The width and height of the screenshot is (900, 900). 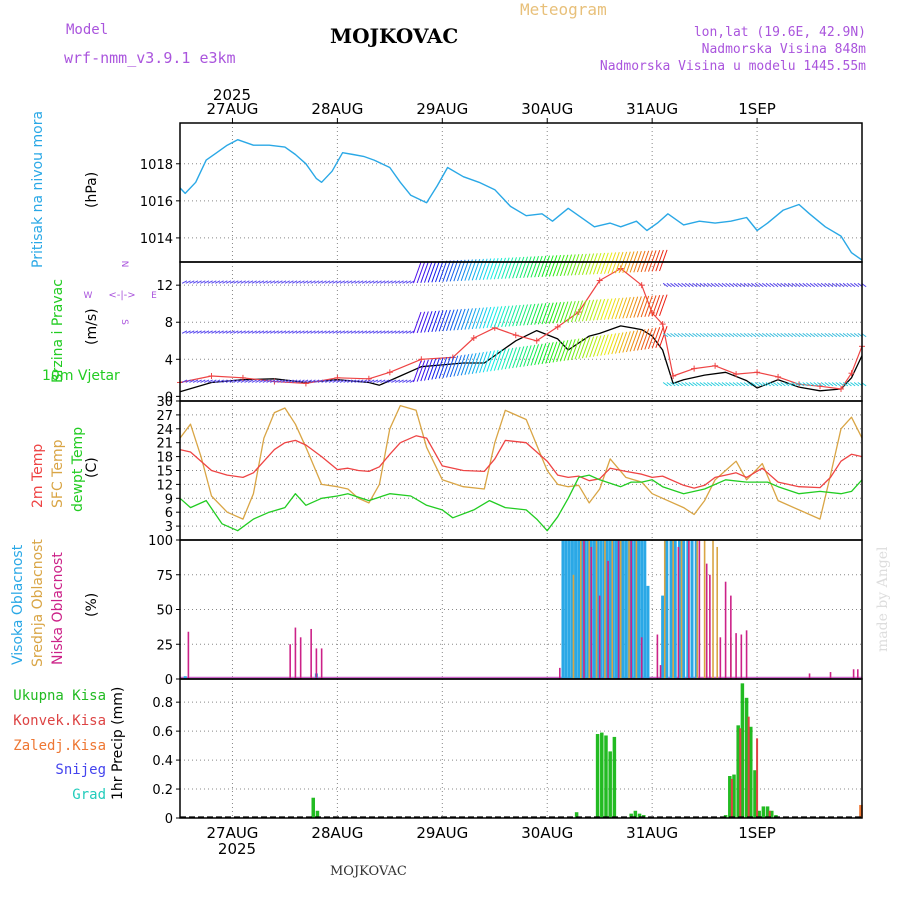 I want to click on model-elevation: Nadmorska Visina u modelu 1445.55m, so click(x=733, y=66).